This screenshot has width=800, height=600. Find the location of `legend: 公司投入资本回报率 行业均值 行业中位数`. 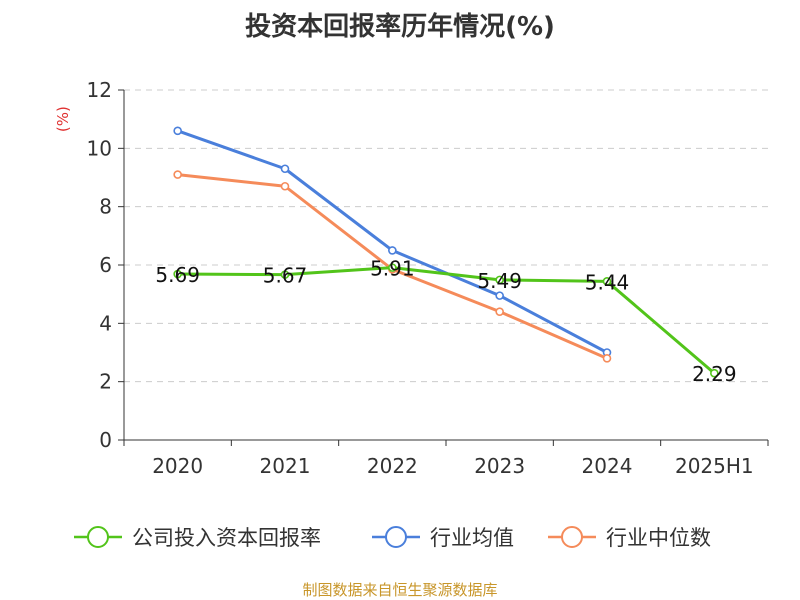

legend: 公司投入资本回报率 行业均值 行业中位数 is located at coordinates (392, 538).